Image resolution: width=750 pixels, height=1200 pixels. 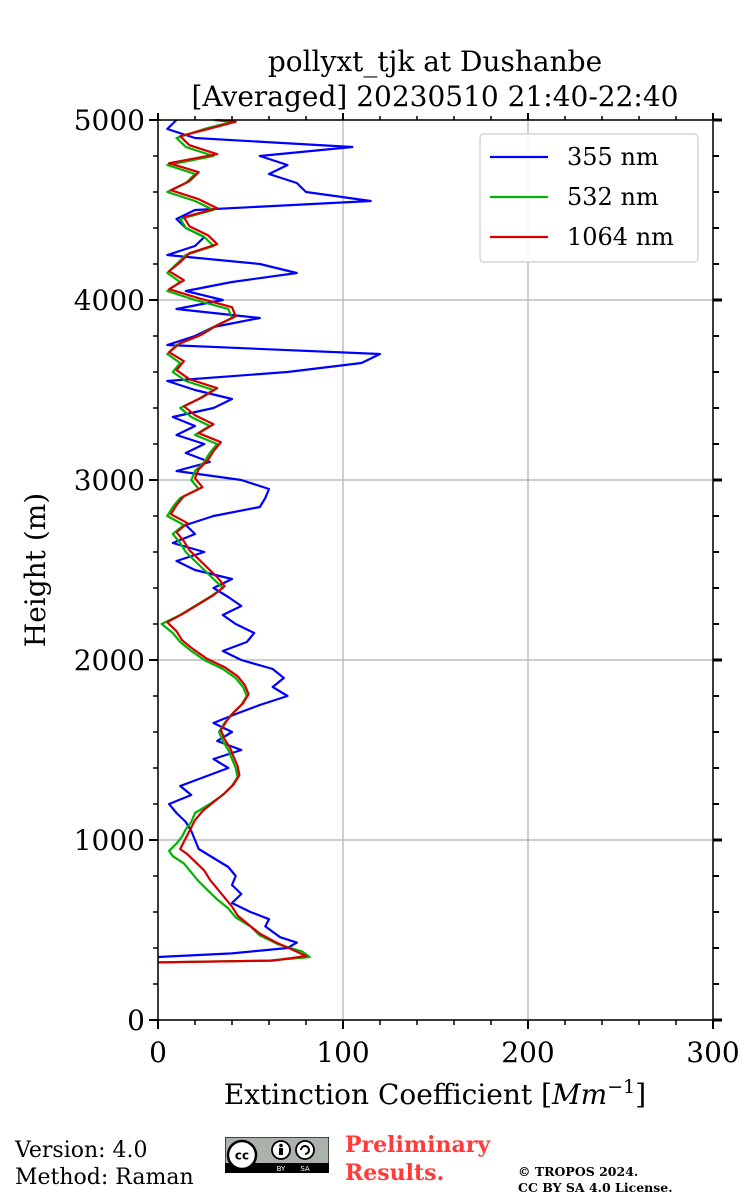 What do you see at coordinates (613, 157) in the screenshot?
I see `legend-label-355: 355 nm` at bounding box center [613, 157].